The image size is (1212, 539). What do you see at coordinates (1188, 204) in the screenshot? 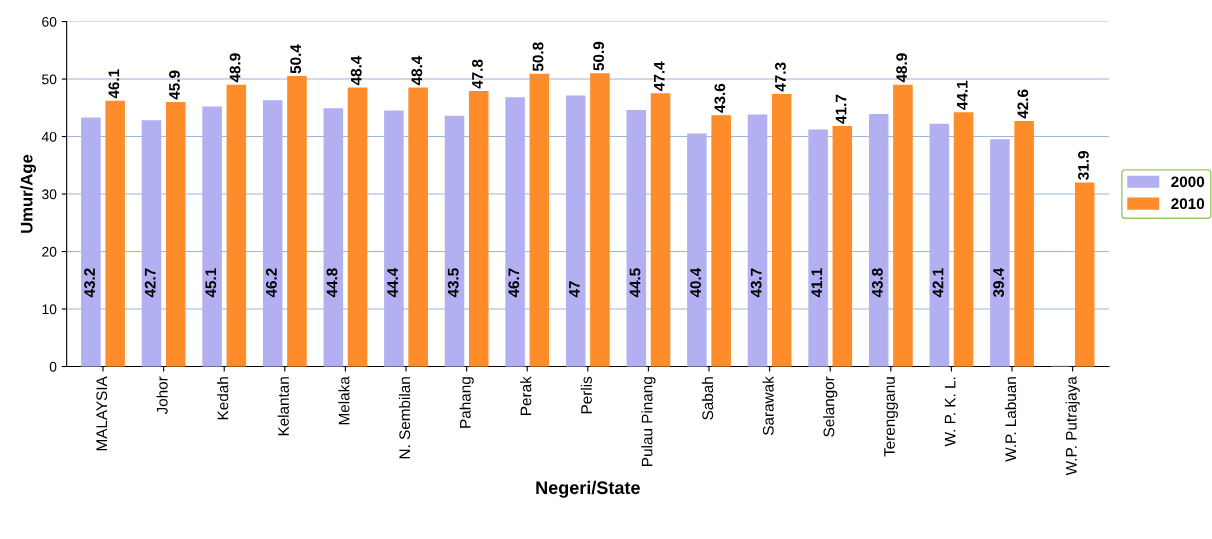
I see `legend-label: 2010` at bounding box center [1188, 204].